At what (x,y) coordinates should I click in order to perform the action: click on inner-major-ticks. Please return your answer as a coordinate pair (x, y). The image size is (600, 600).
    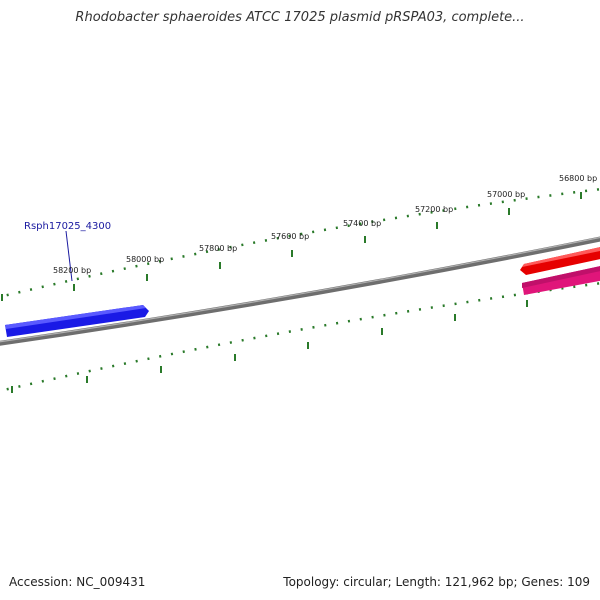
    Looking at the image, I should click on (269, 346).